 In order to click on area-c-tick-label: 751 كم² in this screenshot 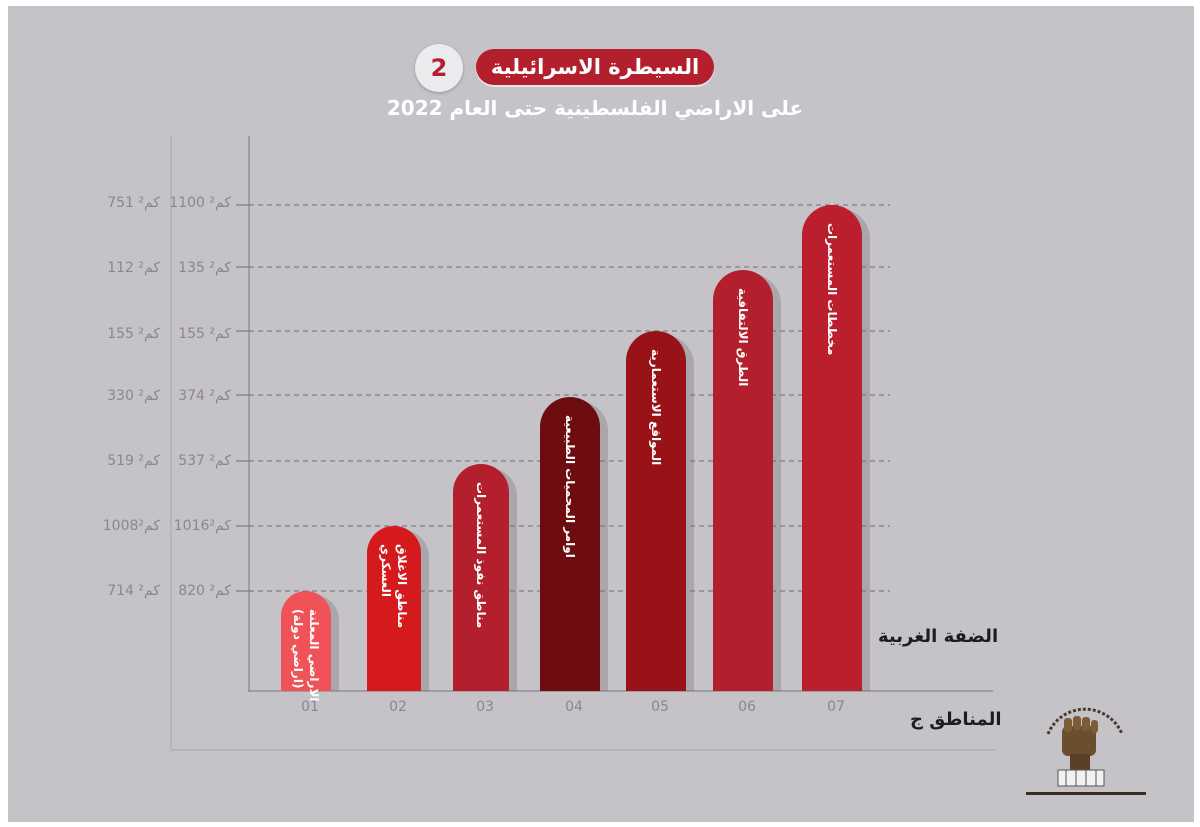, I will do `click(133, 203)`.